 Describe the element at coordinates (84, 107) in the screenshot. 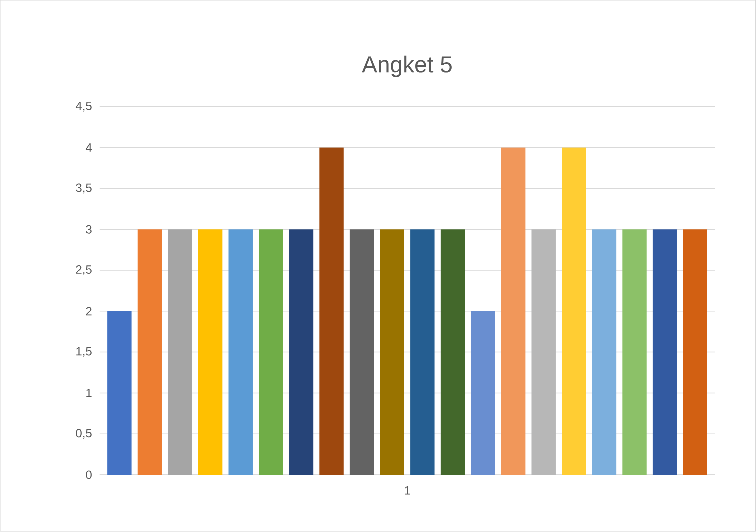

I see `y-tick-label: 4,5` at that location.